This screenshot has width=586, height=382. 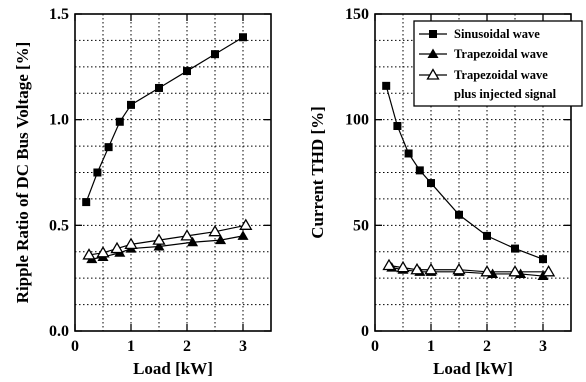 What do you see at coordinates (59, 14) in the screenshot?
I see `y-tick-label: 1.5` at bounding box center [59, 14].